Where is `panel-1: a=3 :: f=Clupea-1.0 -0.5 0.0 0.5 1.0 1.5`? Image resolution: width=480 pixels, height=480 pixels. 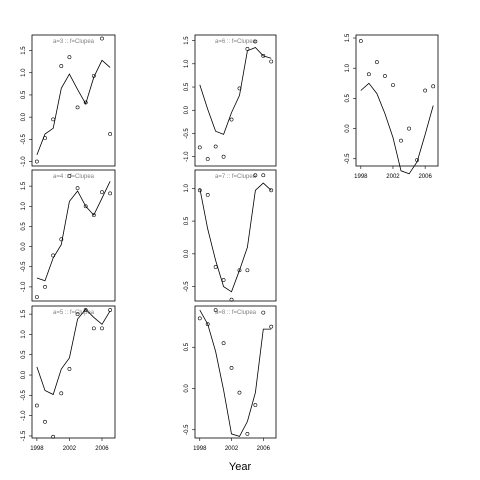 panel-1: a=3 :: f=Clupea-1.0 -0.5 0.0 0.5 1.0 1.5 is located at coordinates (68, 100).